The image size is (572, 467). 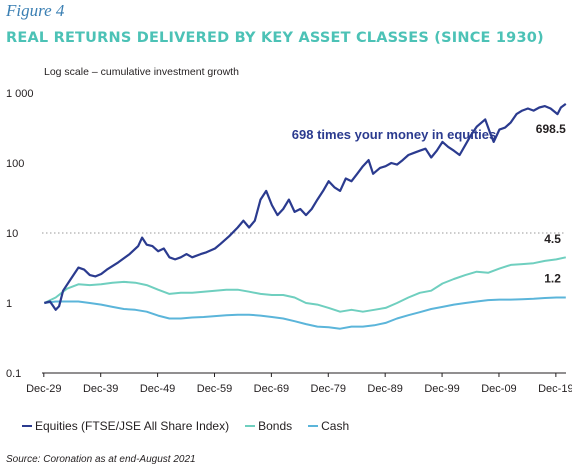 I want to click on legend-label-bonds: Bonds, so click(x=275, y=426).